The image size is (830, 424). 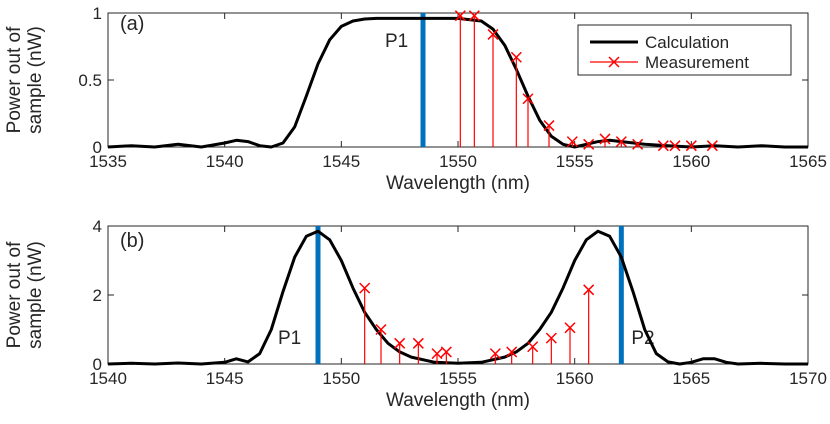 What do you see at coordinates (642, 338) in the screenshot?
I see `peak-label-p2: P2` at bounding box center [642, 338].